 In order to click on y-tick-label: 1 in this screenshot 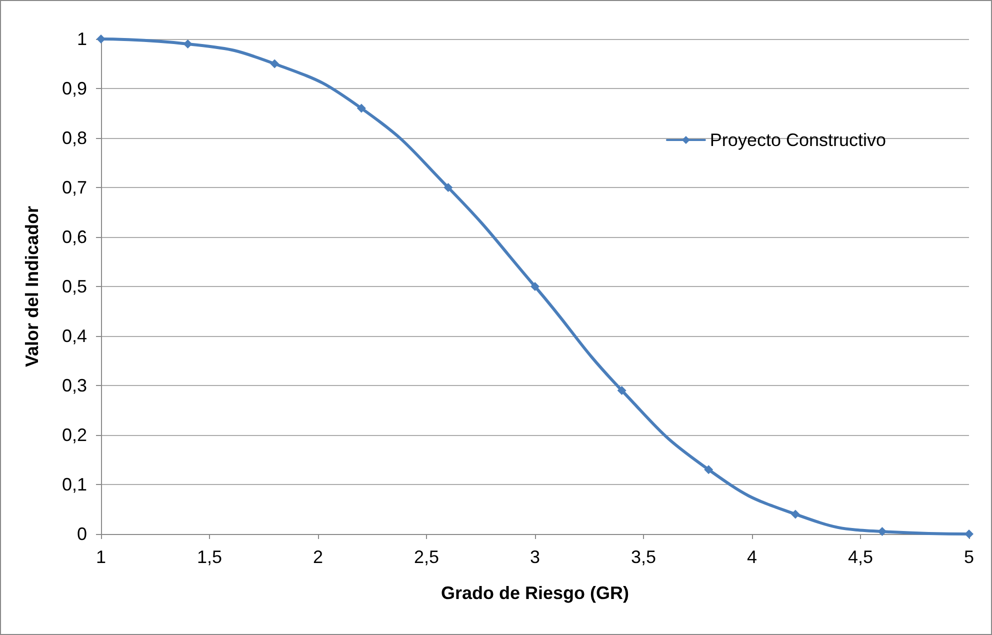, I will do `click(81, 39)`.